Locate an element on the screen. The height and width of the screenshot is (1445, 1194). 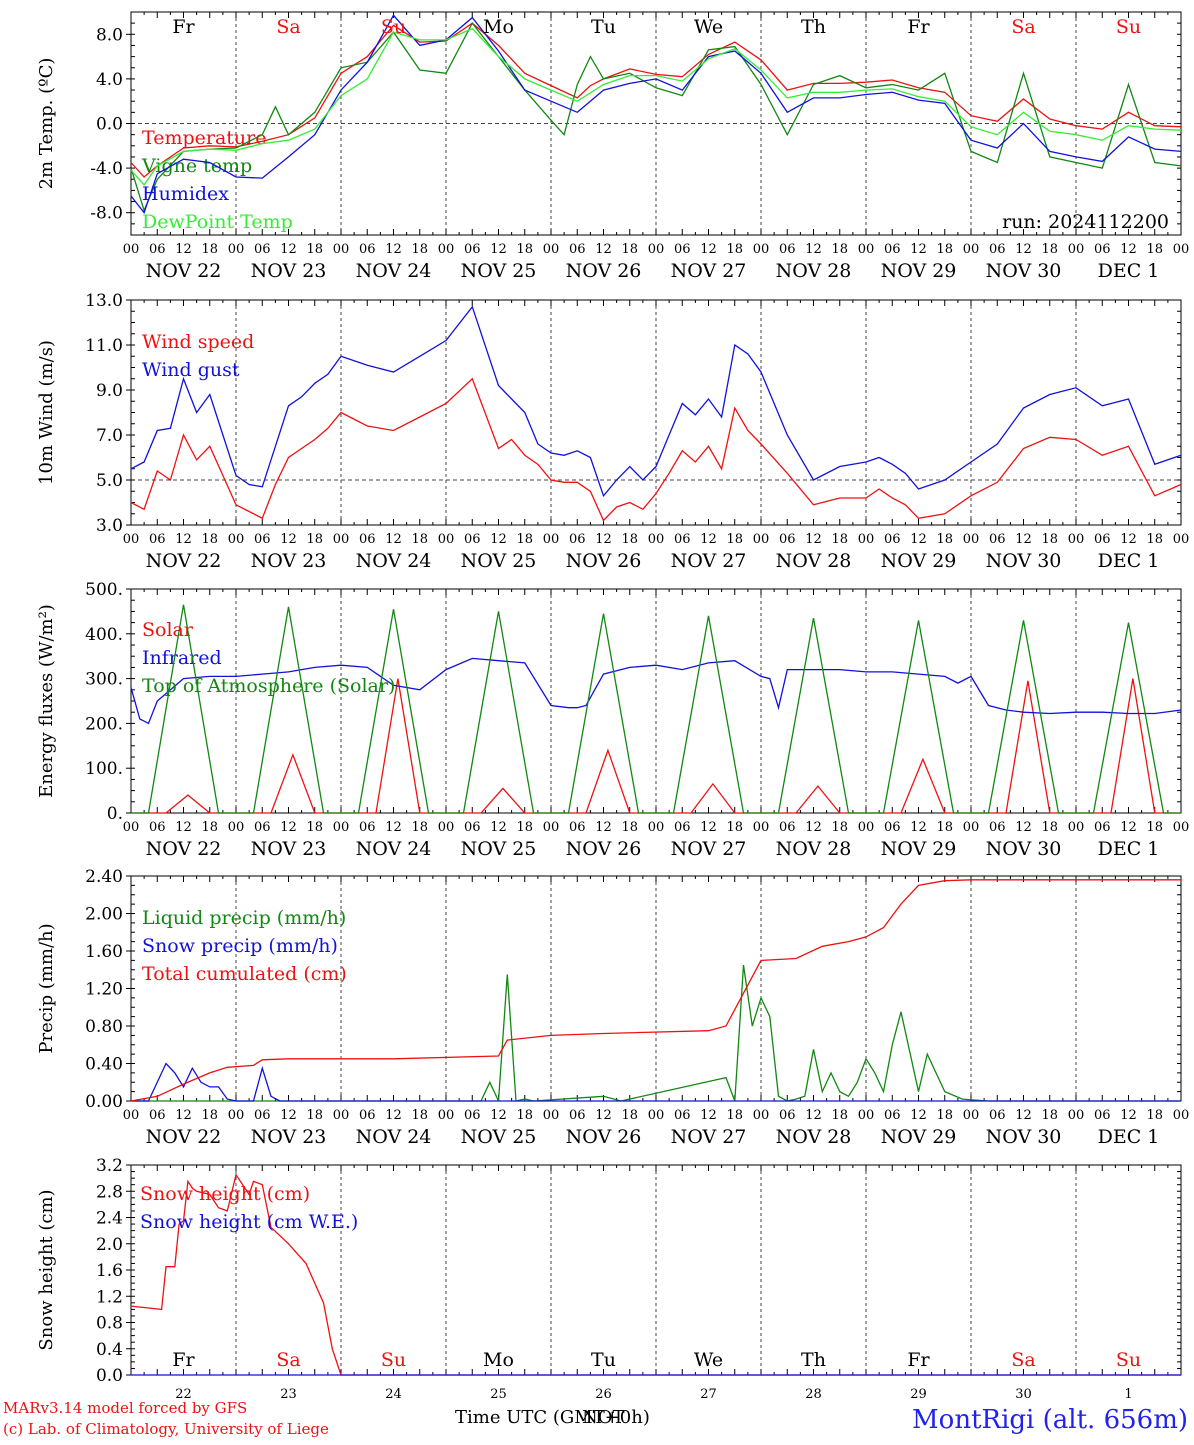
y-tick-label: 8.0 is located at coordinates (109, 35).